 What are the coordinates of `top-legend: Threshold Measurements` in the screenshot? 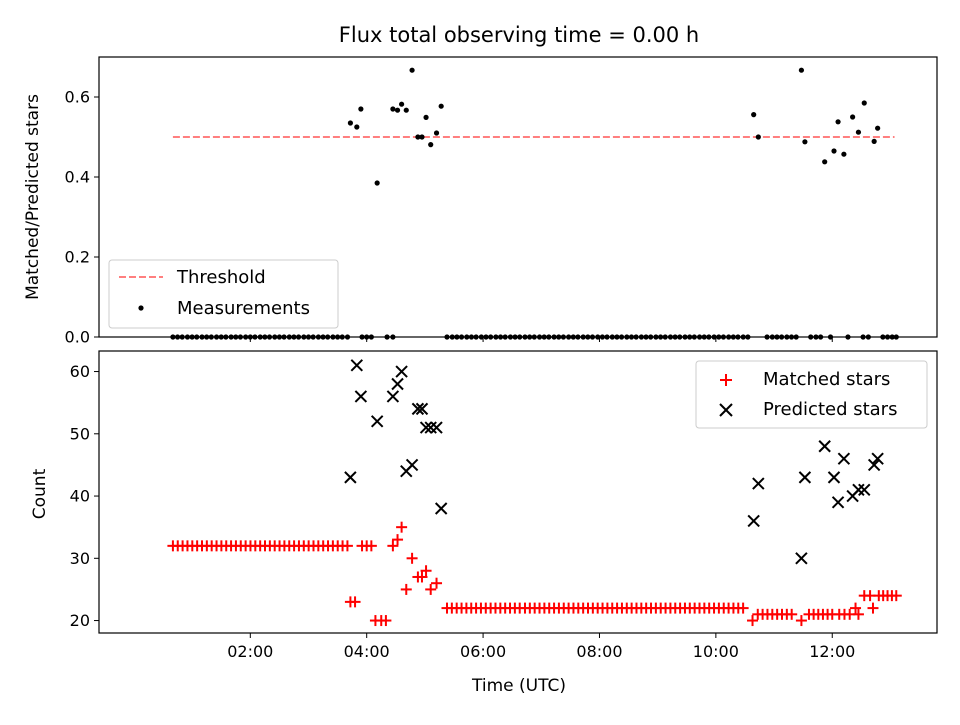 It's located at (223, 294).